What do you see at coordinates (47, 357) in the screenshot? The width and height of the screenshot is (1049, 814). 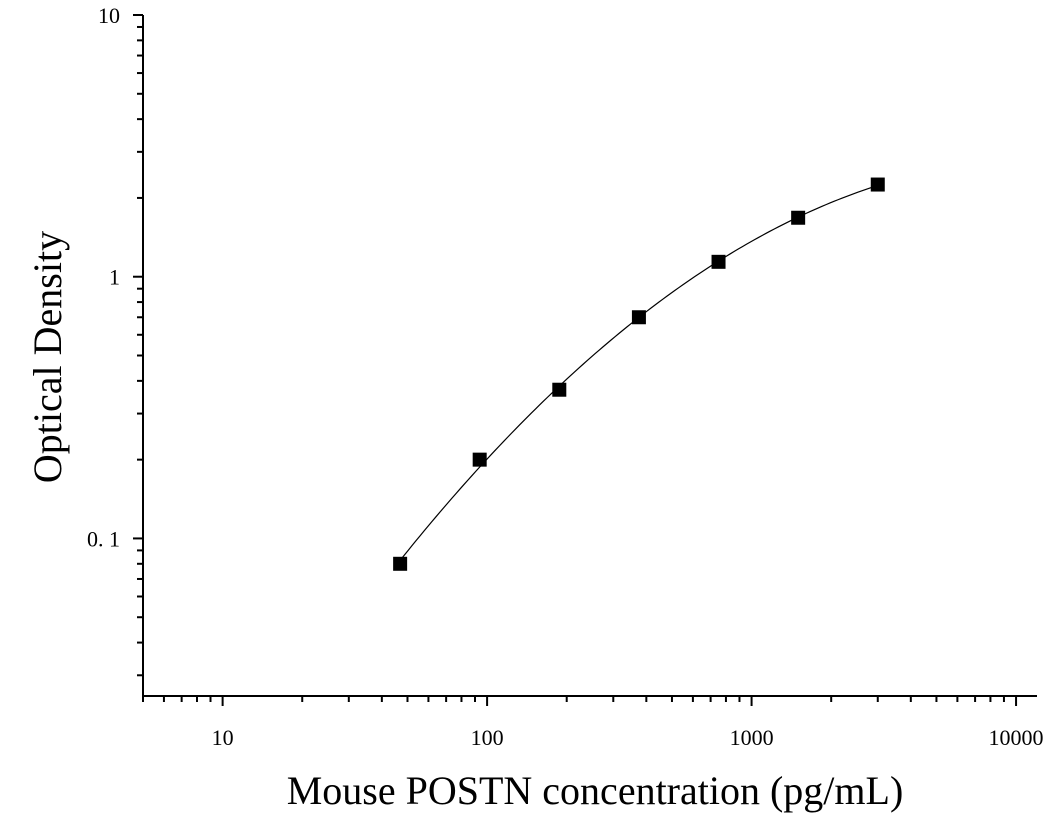 I see `y-axis-title: Optical Density` at bounding box center [47, 357].